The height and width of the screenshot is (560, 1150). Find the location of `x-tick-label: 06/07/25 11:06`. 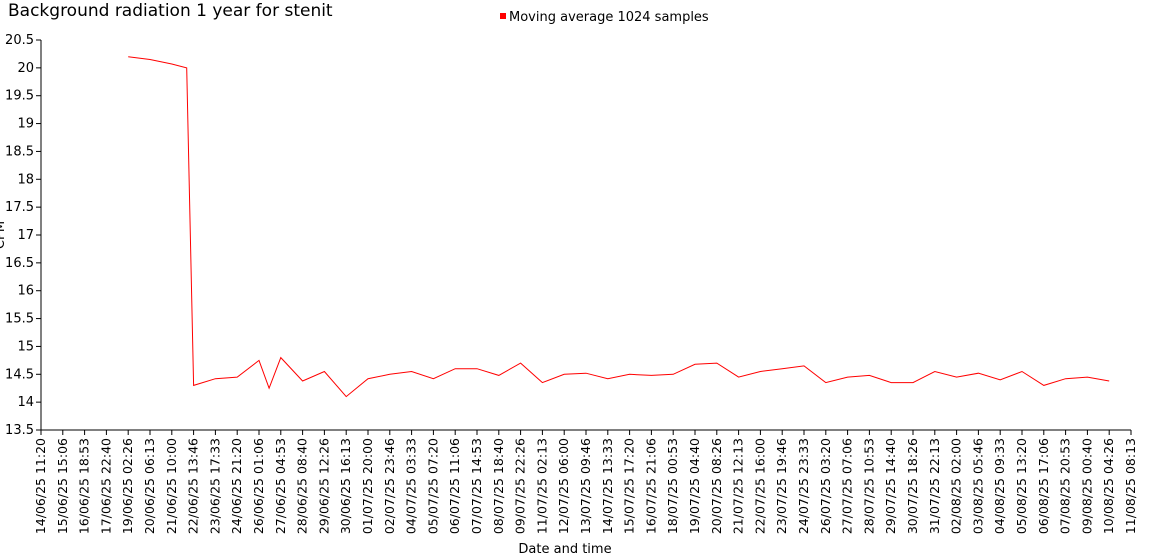

x-tick-label: 06/07/25 11:06 is located at coordinates (454, 486).